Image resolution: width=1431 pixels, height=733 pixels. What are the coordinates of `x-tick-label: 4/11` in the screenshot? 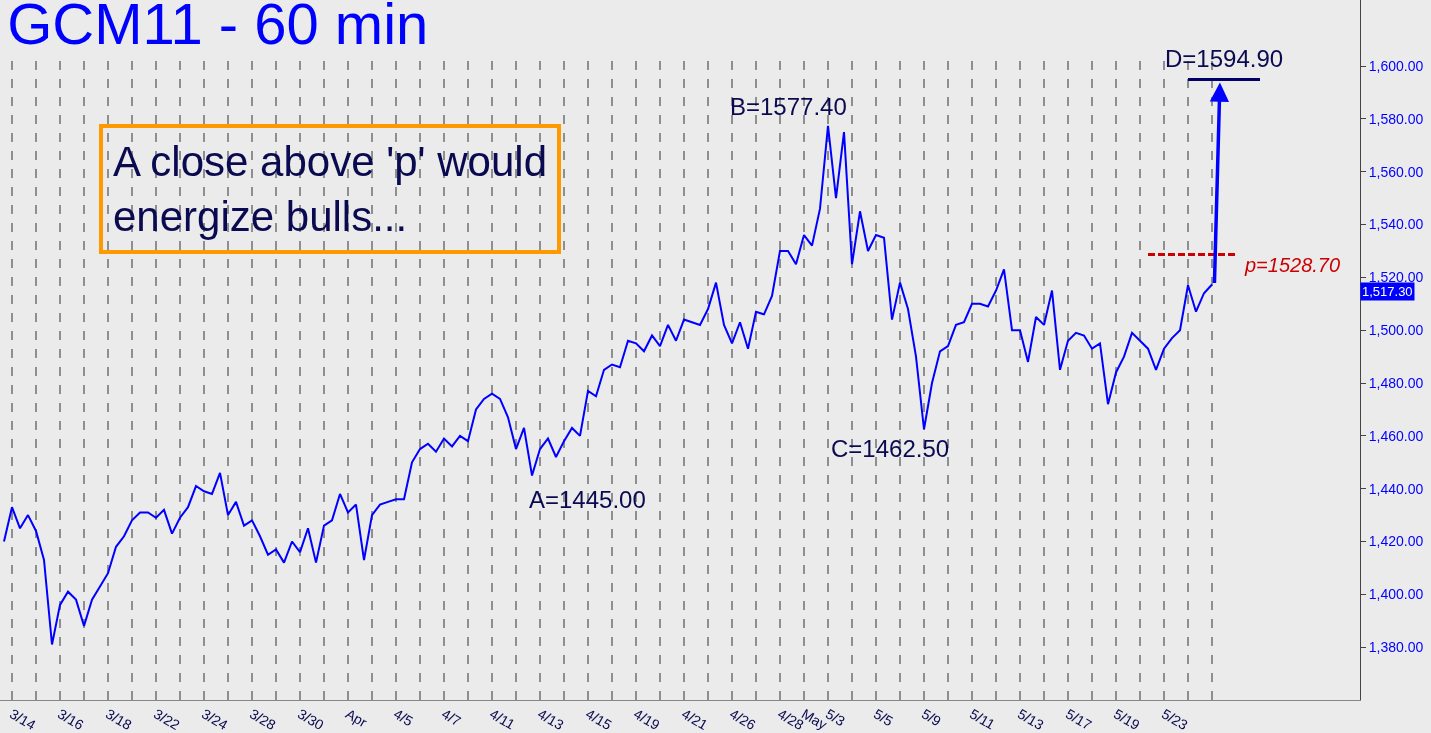 It's located at (502, 719).